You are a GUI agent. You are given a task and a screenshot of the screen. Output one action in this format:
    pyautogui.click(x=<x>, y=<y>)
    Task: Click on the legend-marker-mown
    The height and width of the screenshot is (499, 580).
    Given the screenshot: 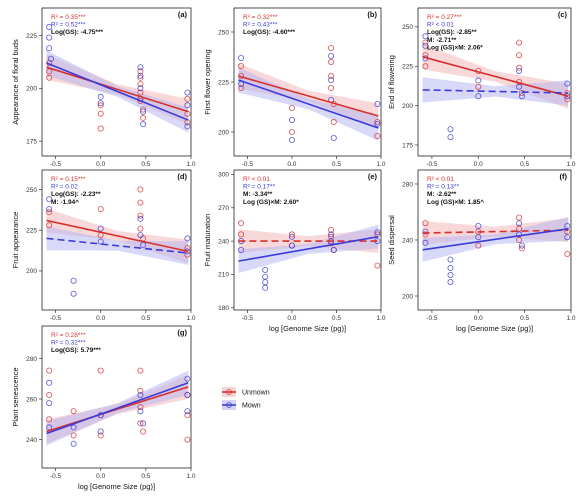 What is the action you would take?
    pyautogui.click(x=229, y=405)
    